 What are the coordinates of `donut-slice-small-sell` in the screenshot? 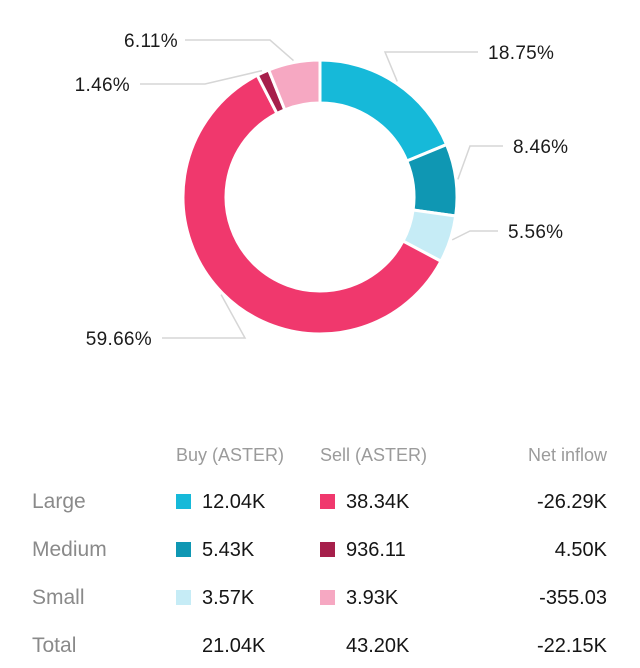 It's located at (294, 85).